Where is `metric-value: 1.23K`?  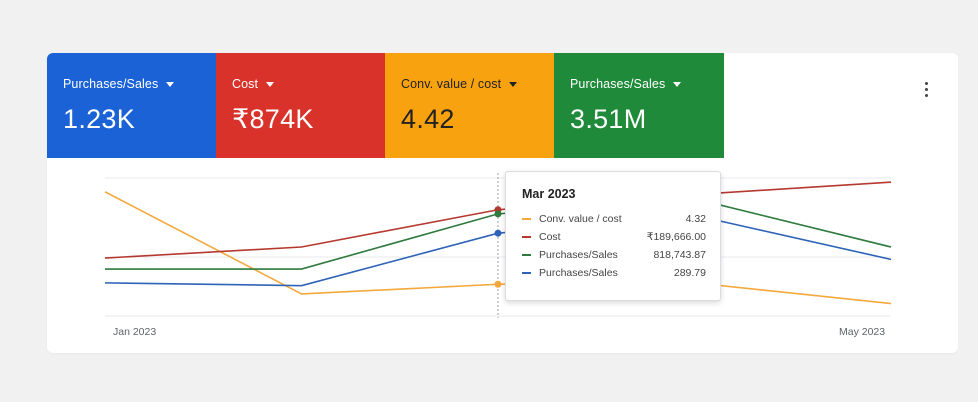 metric-value: 1.23K is located at coordinates (99, 119).